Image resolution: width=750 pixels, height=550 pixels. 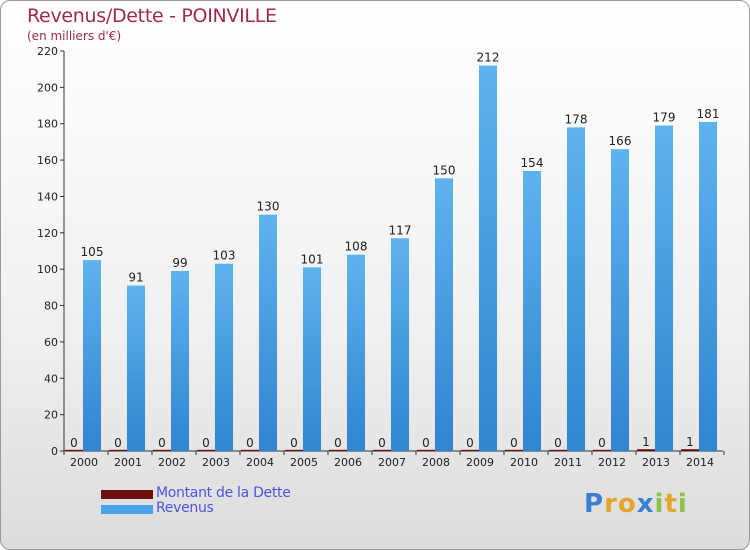 I want to click on data-label-revenus: 166, so click(x=620, y=141).